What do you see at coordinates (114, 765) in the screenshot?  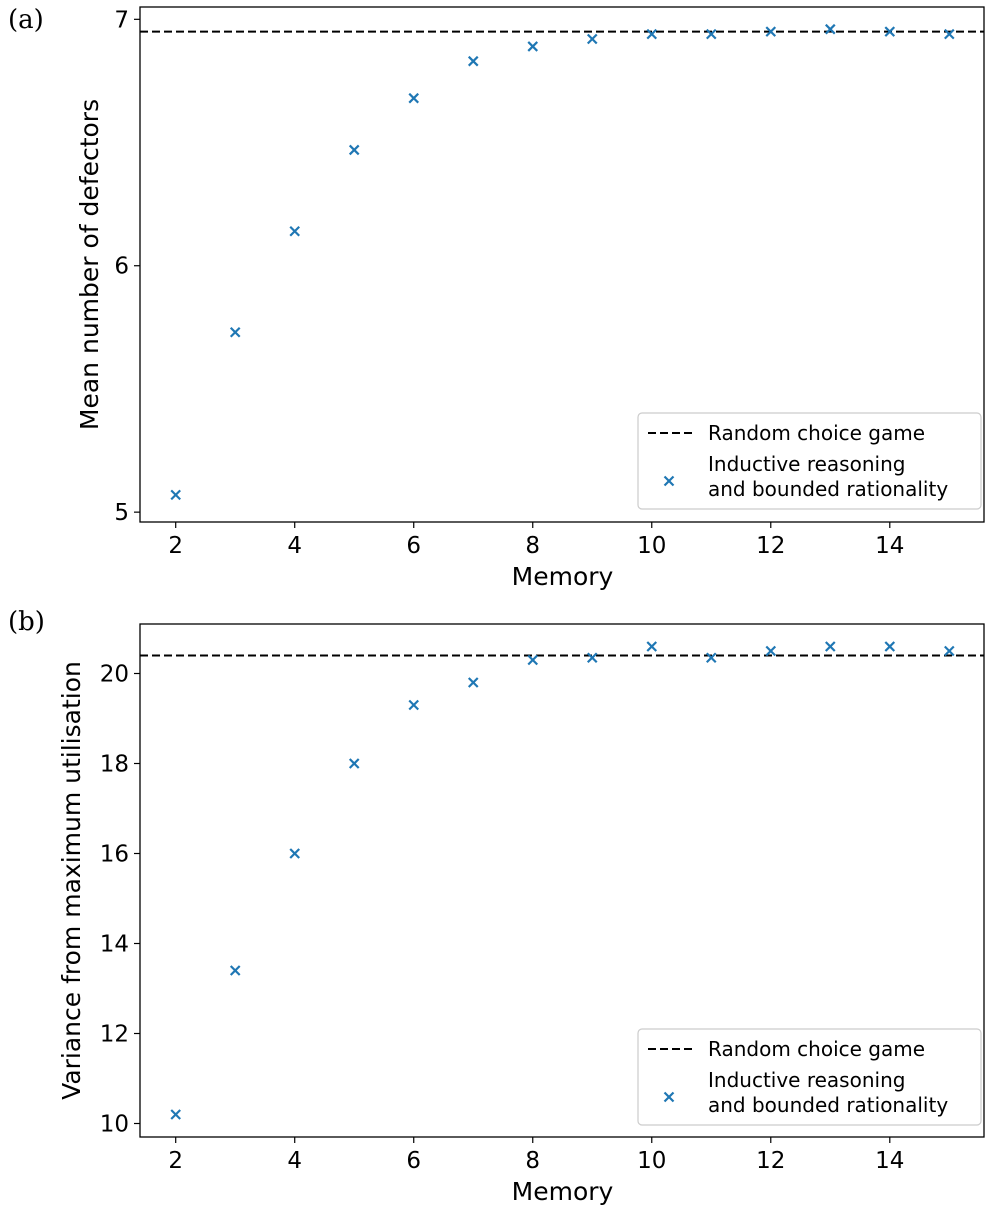 I see `y-tick-label: 18` at bounding box center [114, 765].